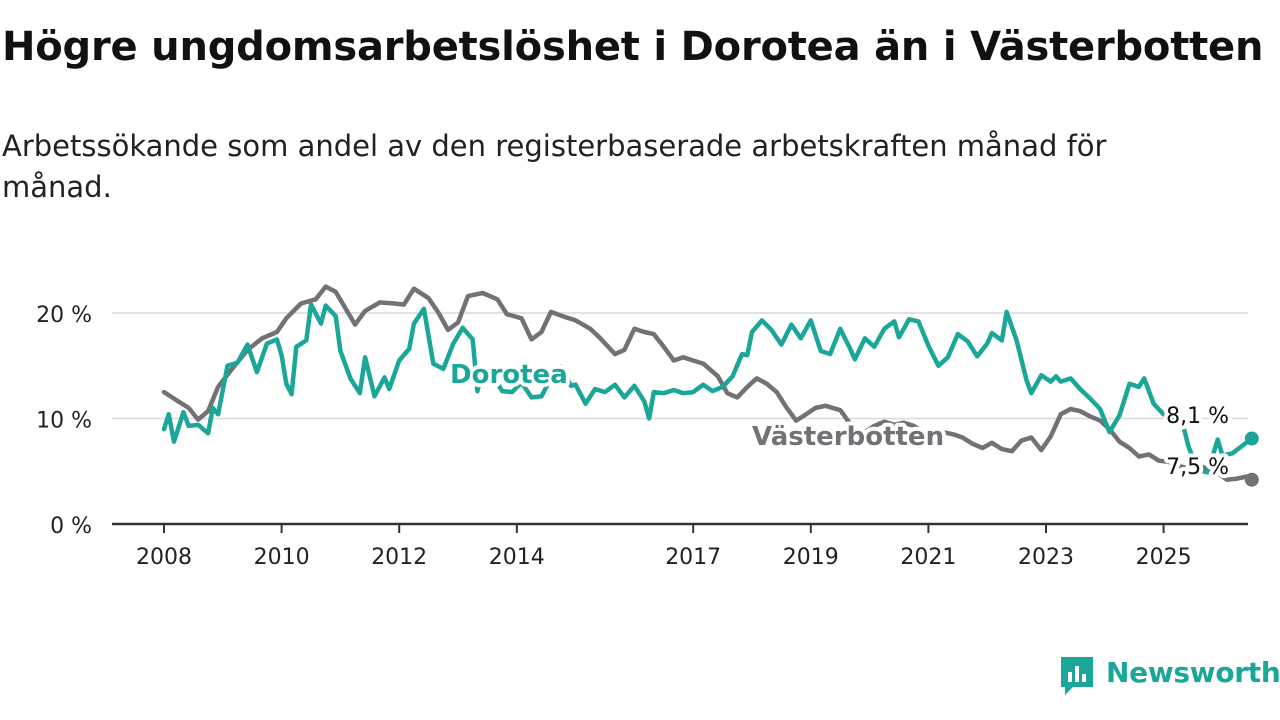 The height and width of the screenshot is (720, 1280). Describe the element at coordinates (1077, 676) in the screenshot. I see `newsworthy-logo-icon` at that location.